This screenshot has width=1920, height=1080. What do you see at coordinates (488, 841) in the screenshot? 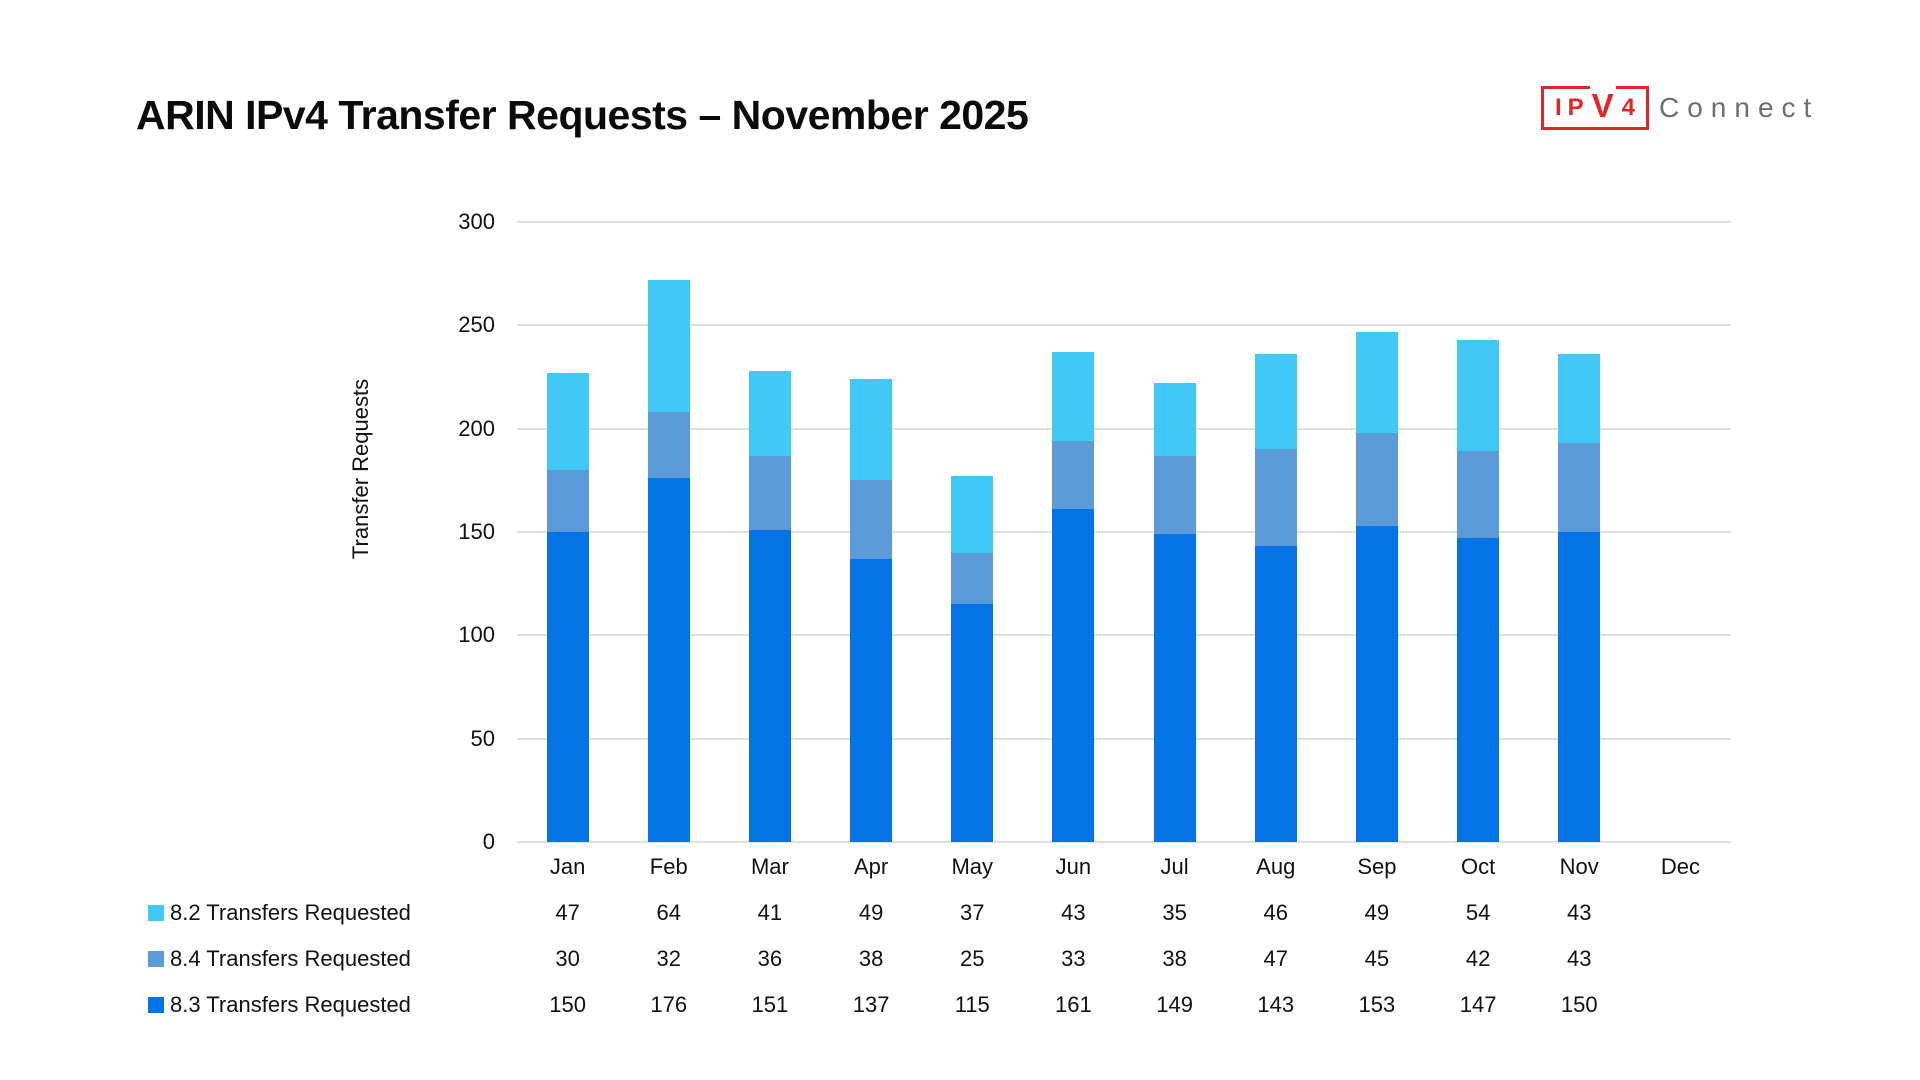
I see `y-tick-label-0: 0` at bounding box center [488, 841].